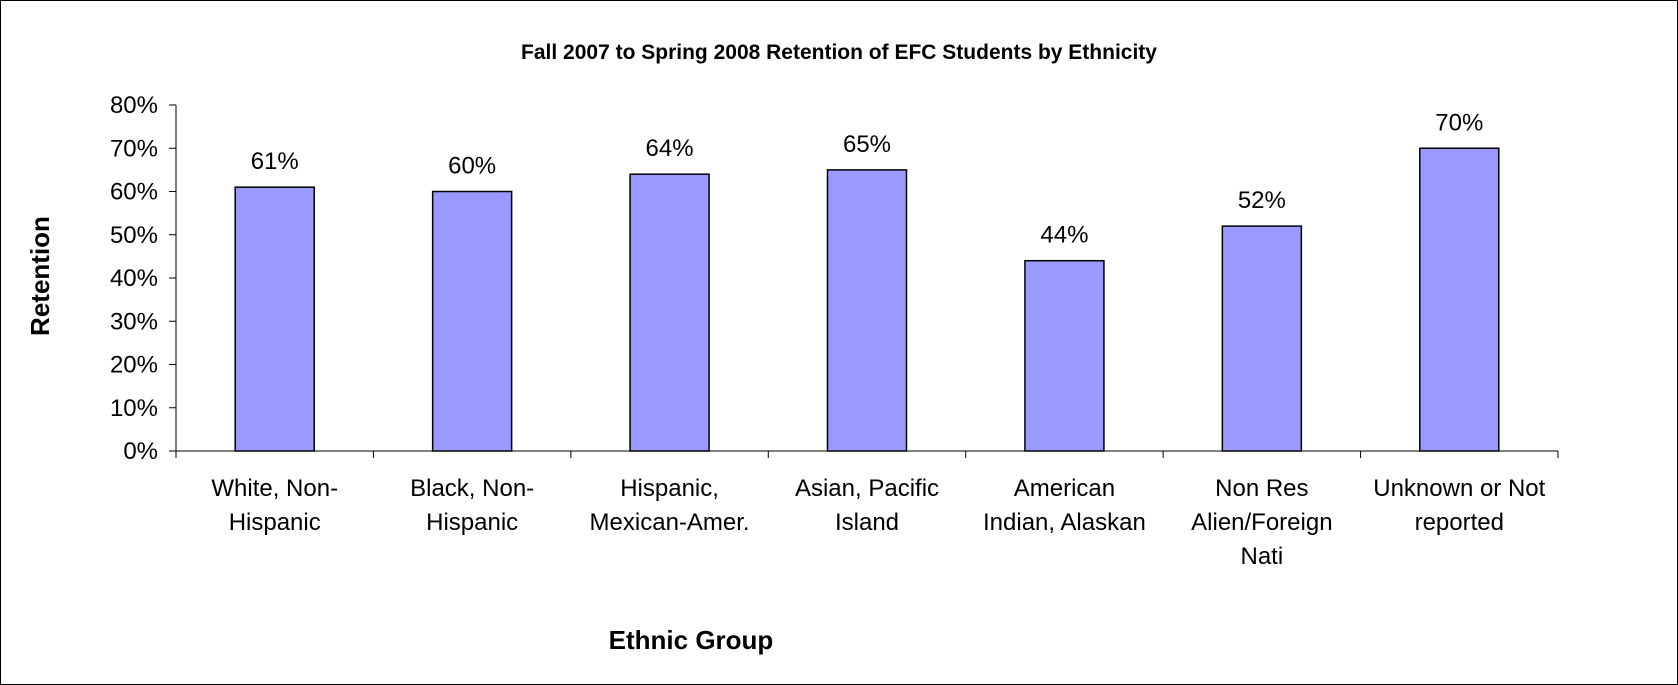 Image resolution: width=1678 pixels, height=685 pixels. I want to click on x-category-label: American Indian, Alaskan, so click(1064, 505).